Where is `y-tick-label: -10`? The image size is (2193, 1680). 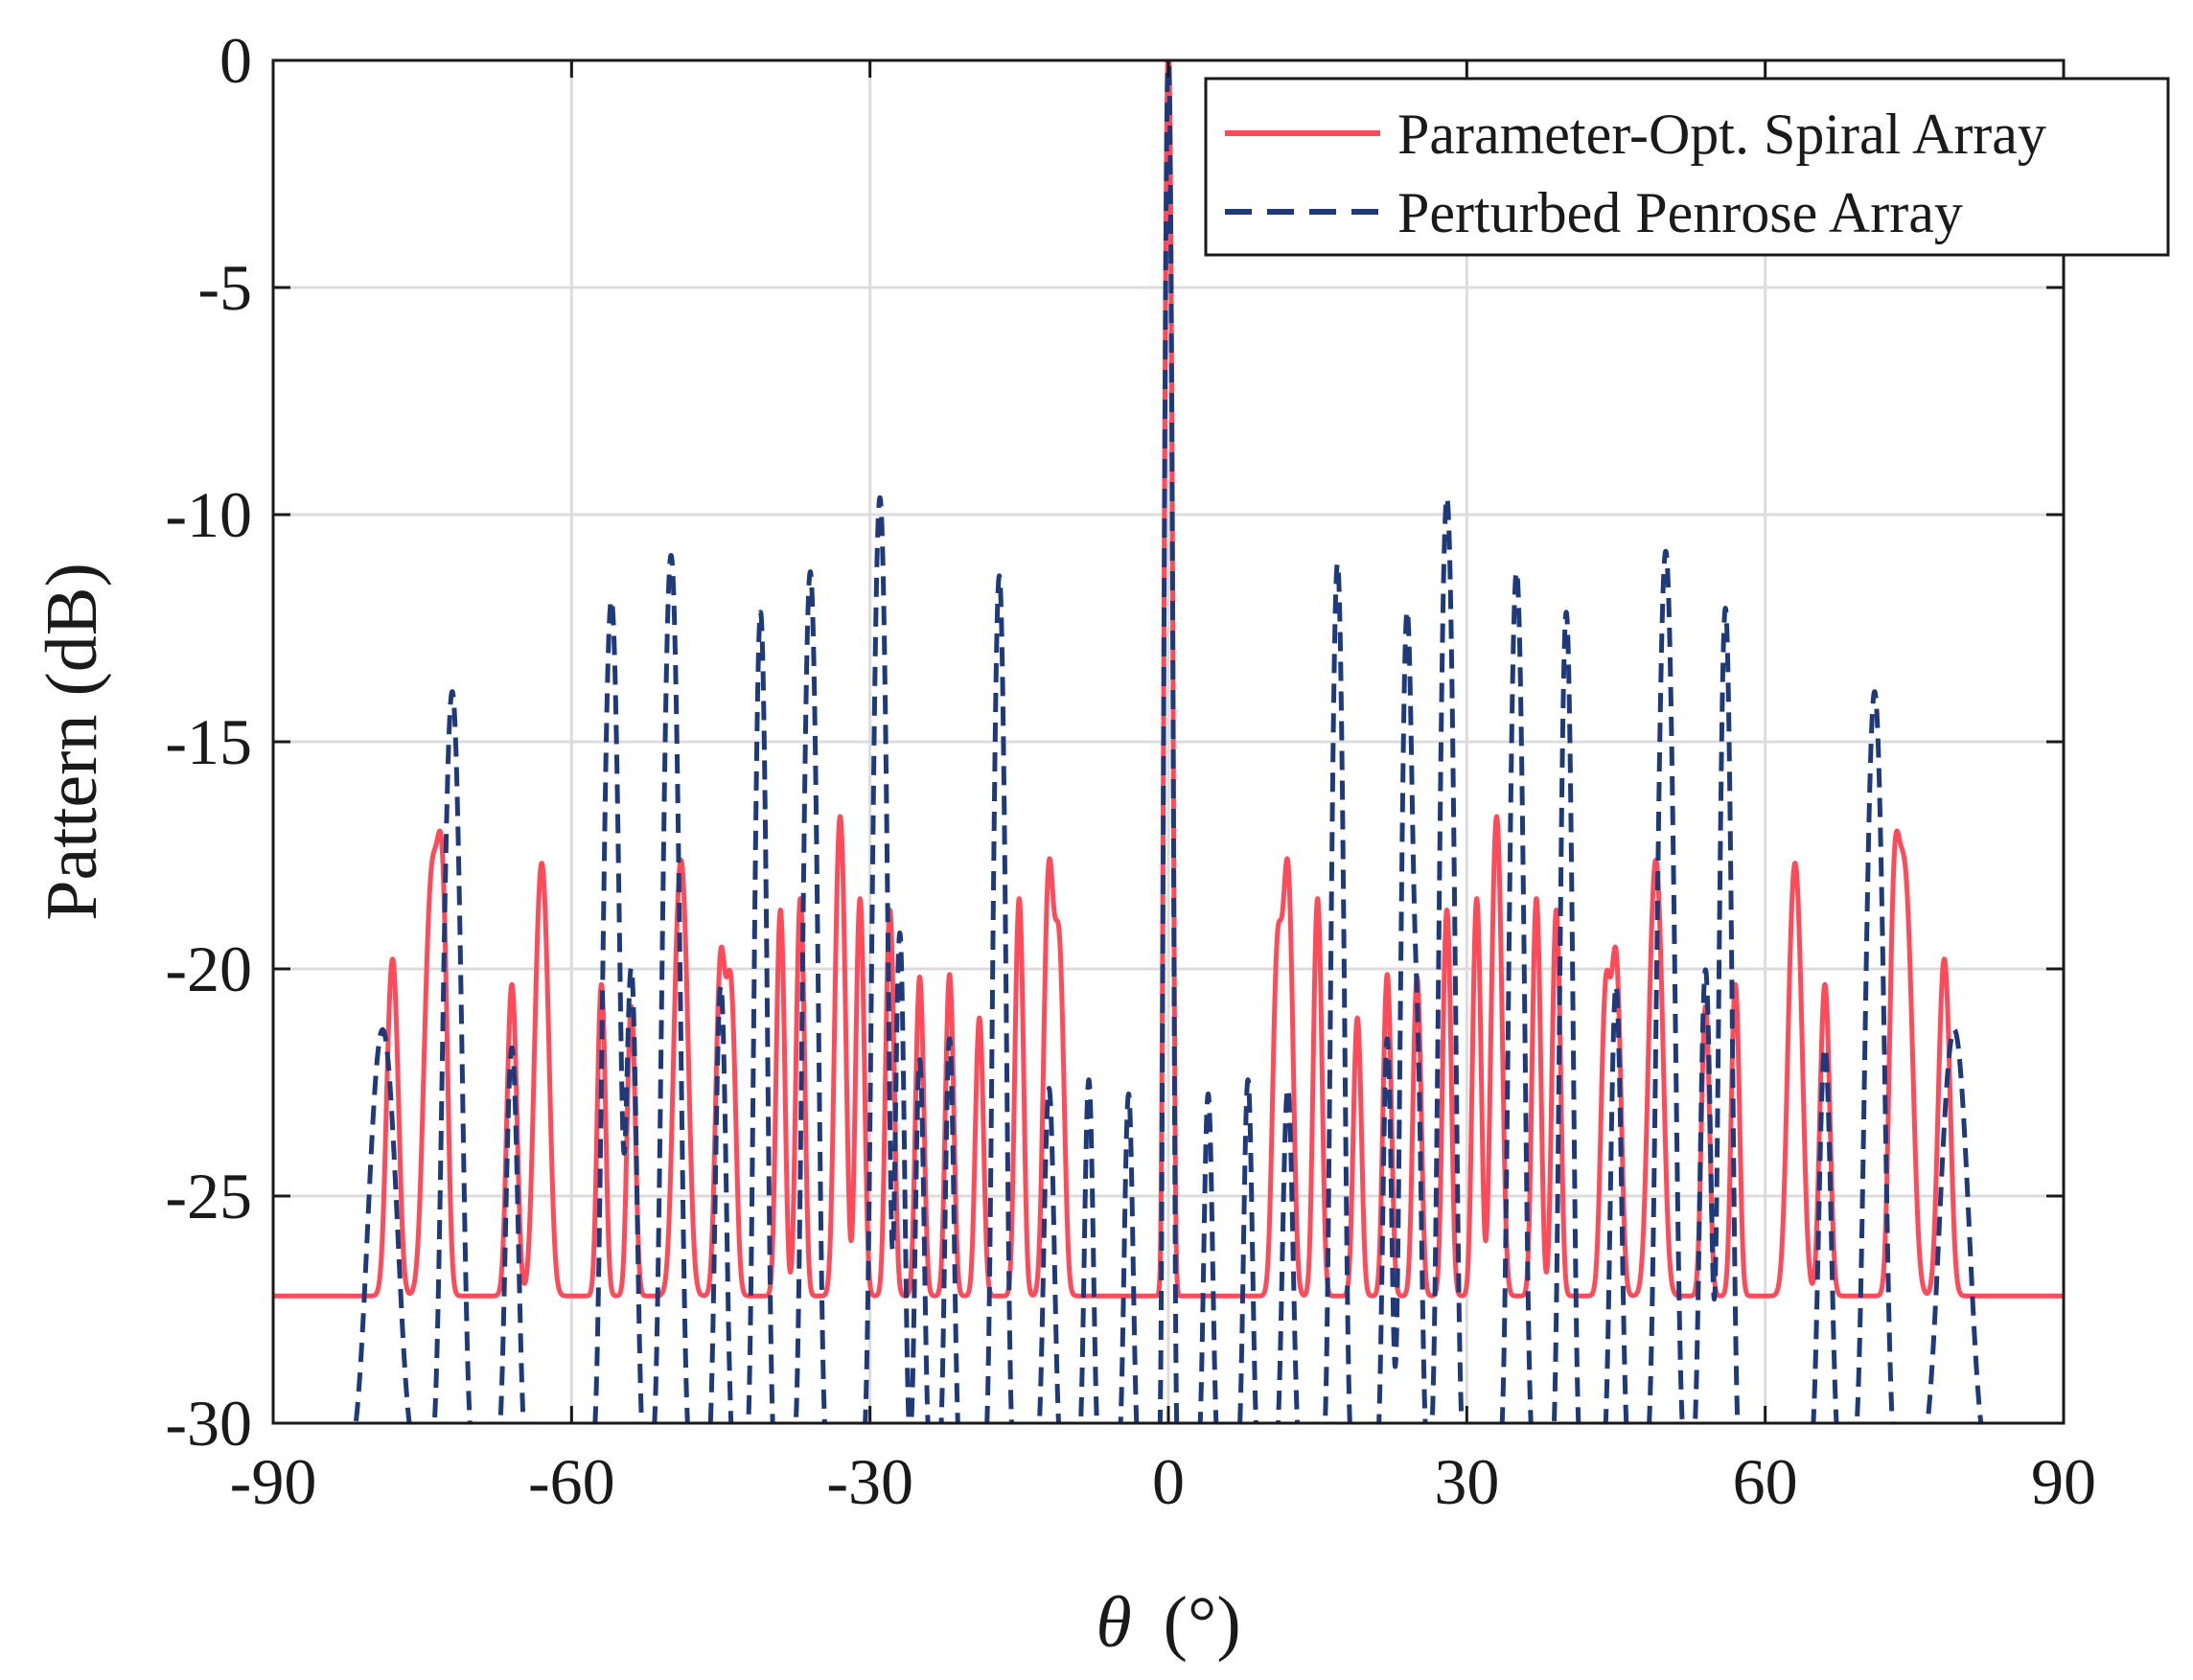
y-tick-label: -10 is located at coordinates (208, 514).